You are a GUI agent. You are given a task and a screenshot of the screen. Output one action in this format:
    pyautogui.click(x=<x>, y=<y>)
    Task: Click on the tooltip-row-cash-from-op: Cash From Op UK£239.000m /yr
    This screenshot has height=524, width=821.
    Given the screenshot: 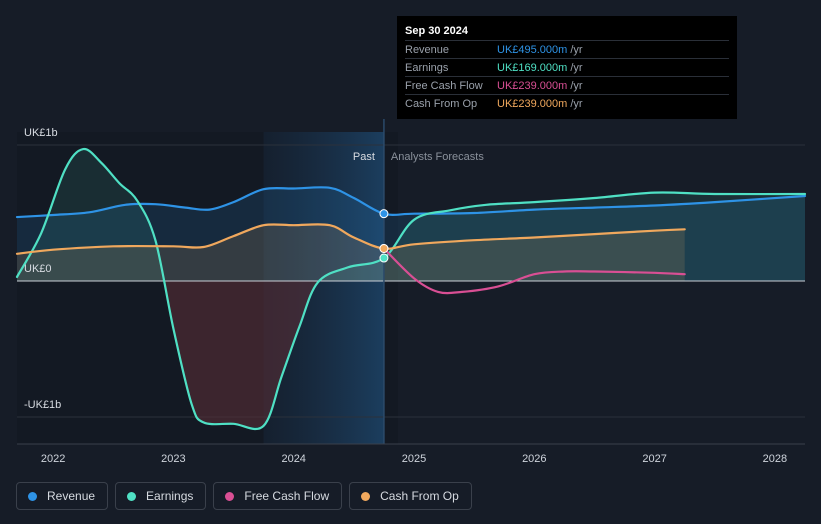 What is the action you would take?
    pyautogui.click(x=567, y=103)
    